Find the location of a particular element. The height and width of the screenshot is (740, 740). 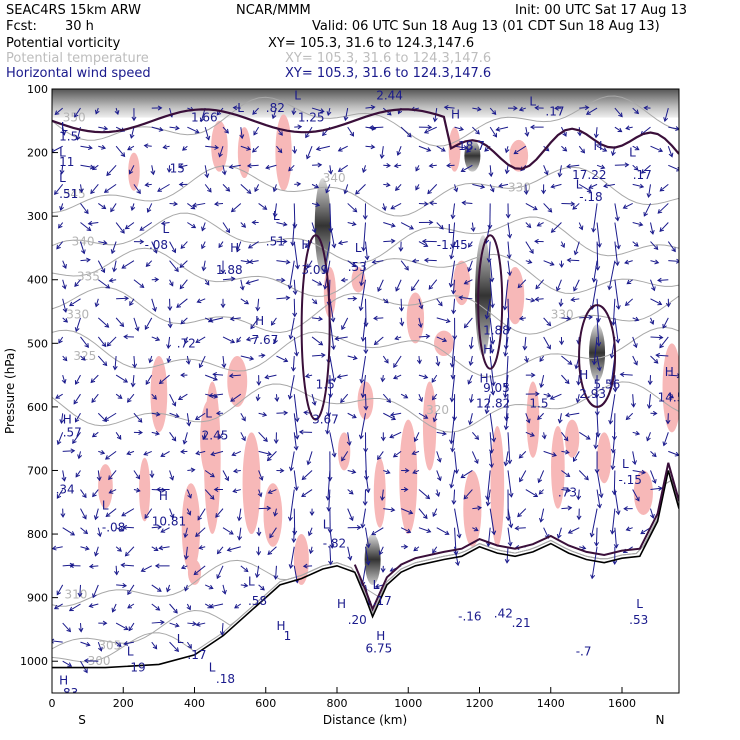

field-name-wind: Horizontal wind speed is located at coordinates (78, 73).